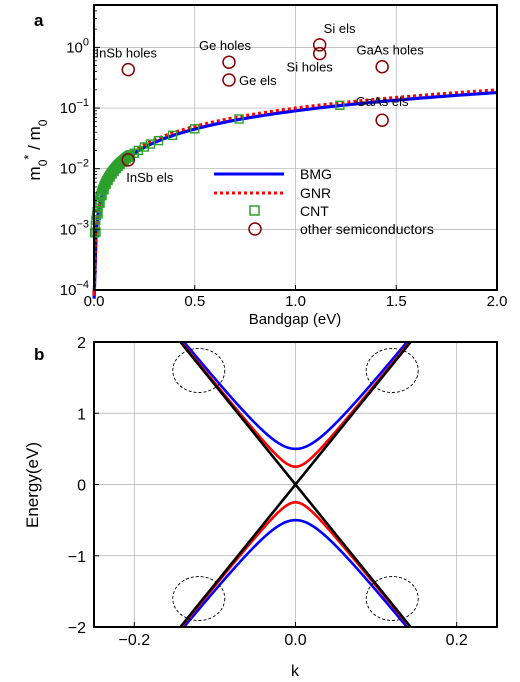  Describe the element at coordinates (295, 396) in the screenshot. I see `conduction-band-curve` at that location.